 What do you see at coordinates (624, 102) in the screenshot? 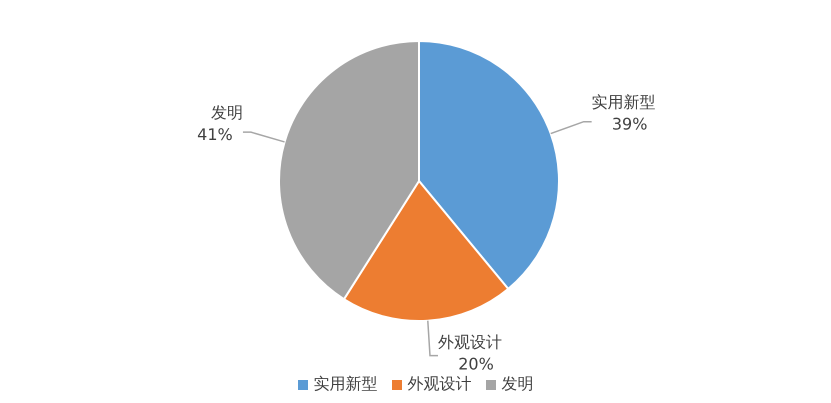
I see `slice-label: 实用新型` at bounding box center [624, 102].